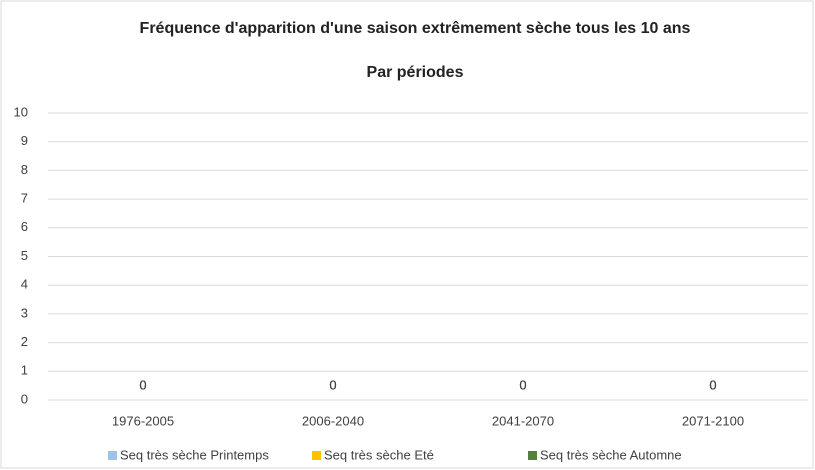  Describe the element at coordinates (24, 198) in the screenshot. I see `y-tick-label: 7` at that location.